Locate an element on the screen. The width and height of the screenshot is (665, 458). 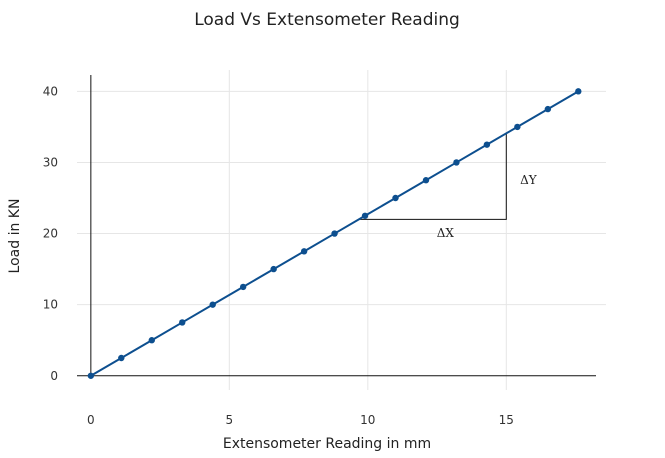
x-tick-label: 10 is located at coordinates (367, 420).